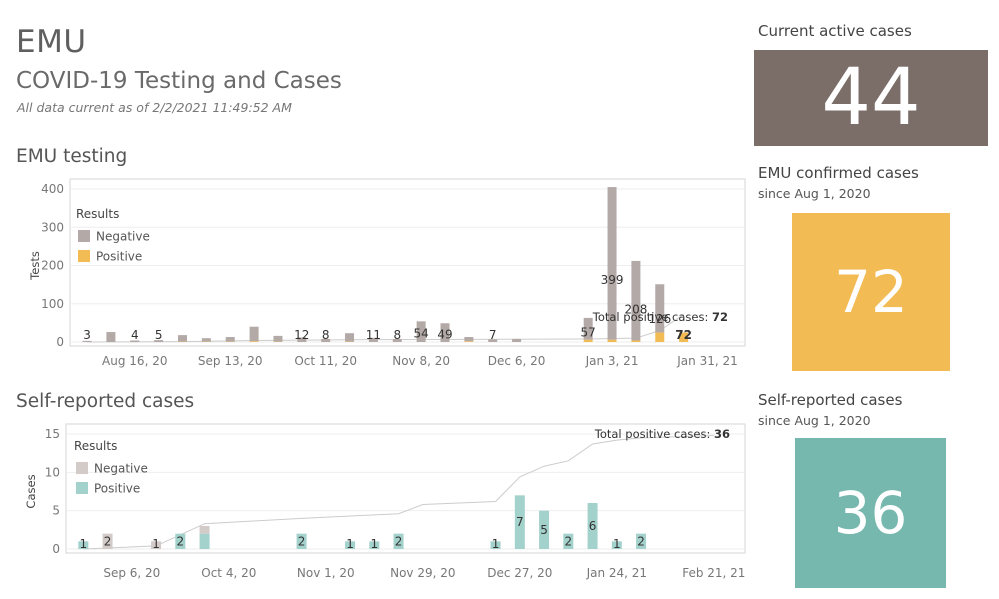  I want to click on y-axis-label: Tests, so click(35, 266).